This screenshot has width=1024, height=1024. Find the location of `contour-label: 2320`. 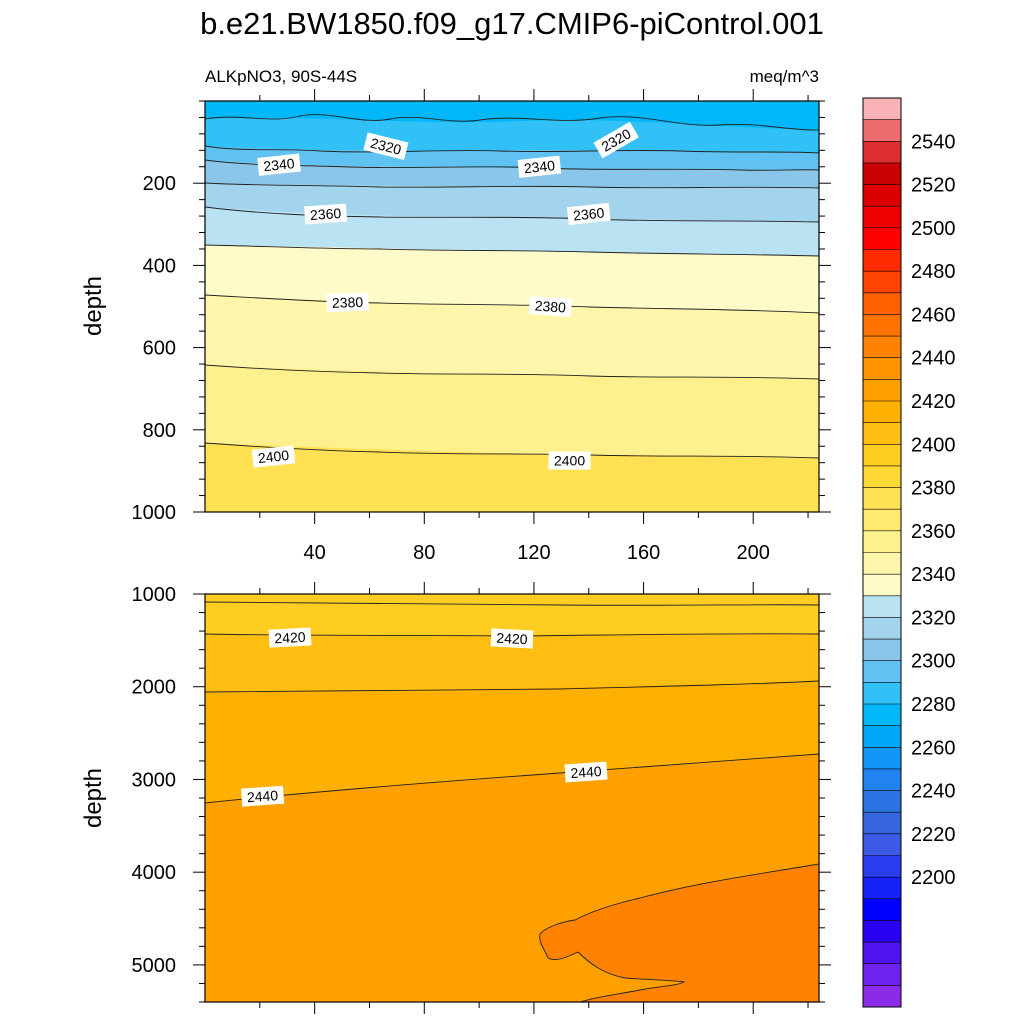

contour-label: 2320 is located at coordinates (386, 146).